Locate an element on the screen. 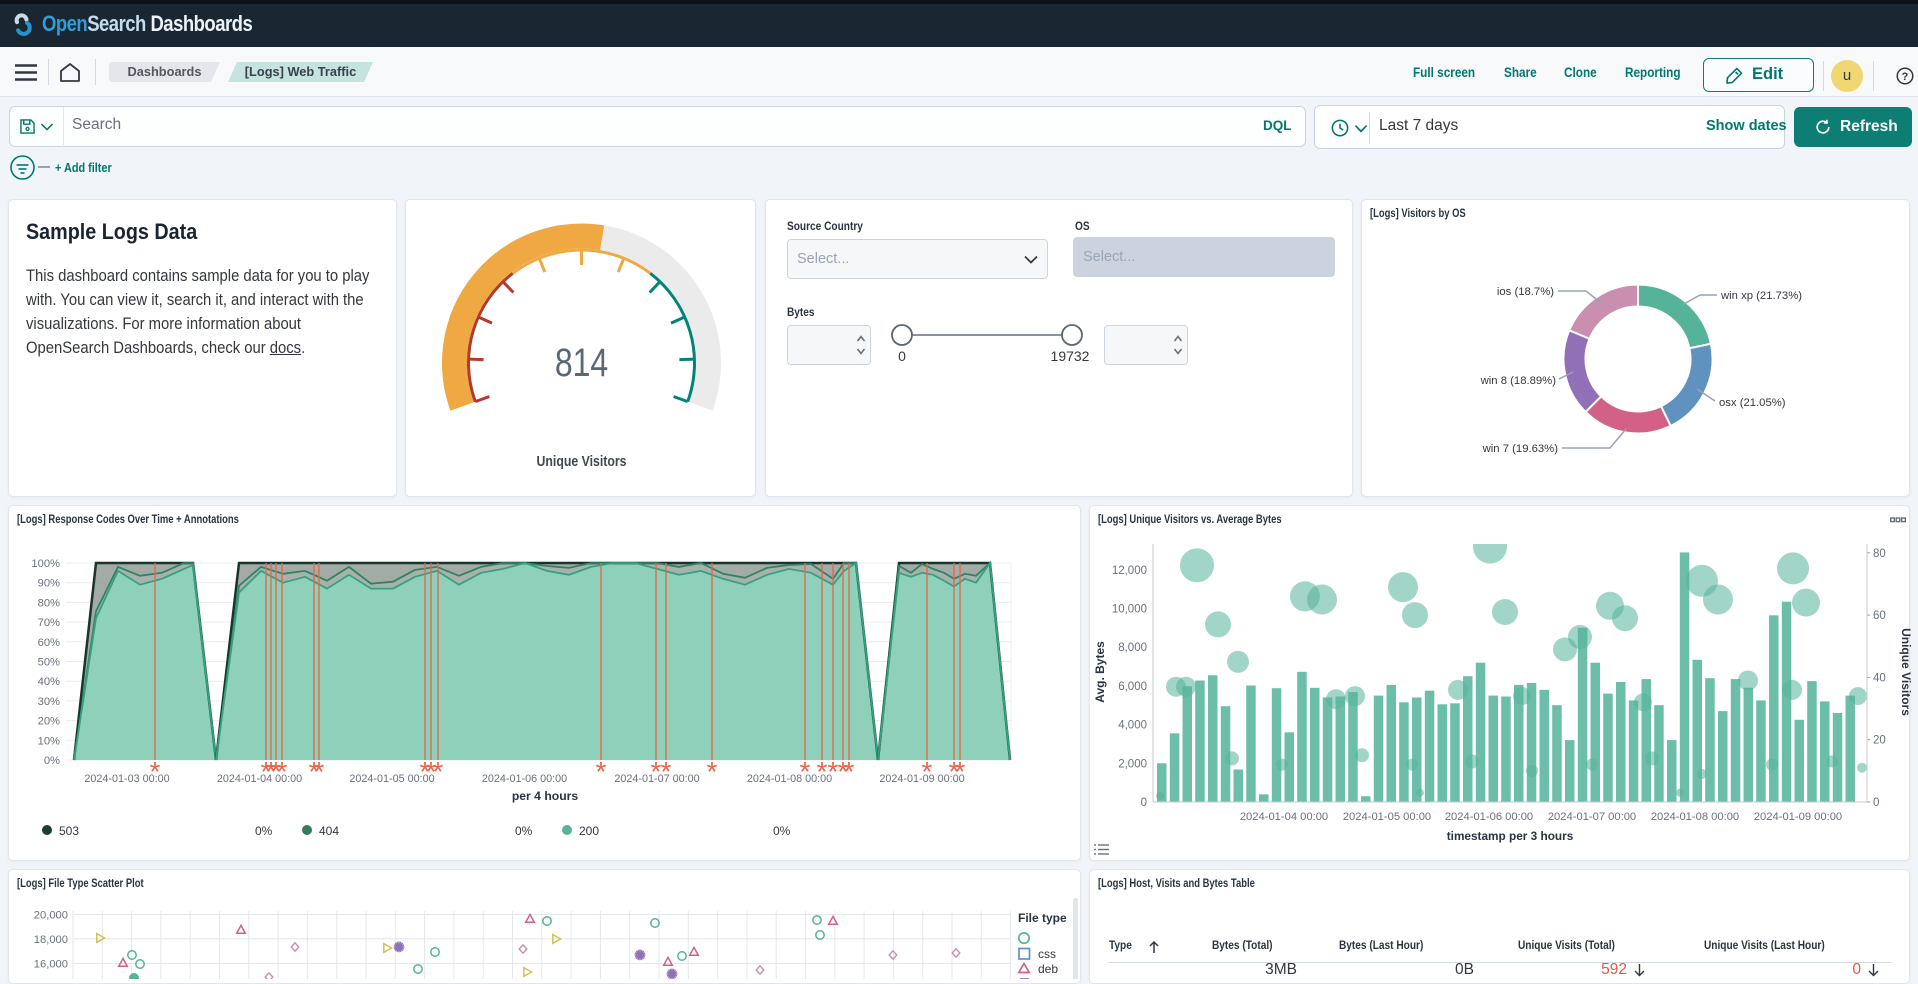  svg-text: File type is located at coordinates (1042, 918).